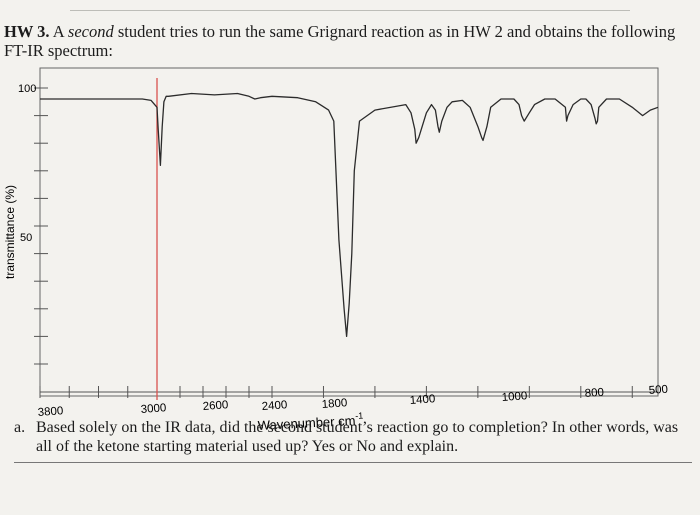 The width and height of the screenshot is (700, 515). Describe the element at coordinates (90, 31) in the screenshot. I see `problem-text-emphasis: second` at that location.